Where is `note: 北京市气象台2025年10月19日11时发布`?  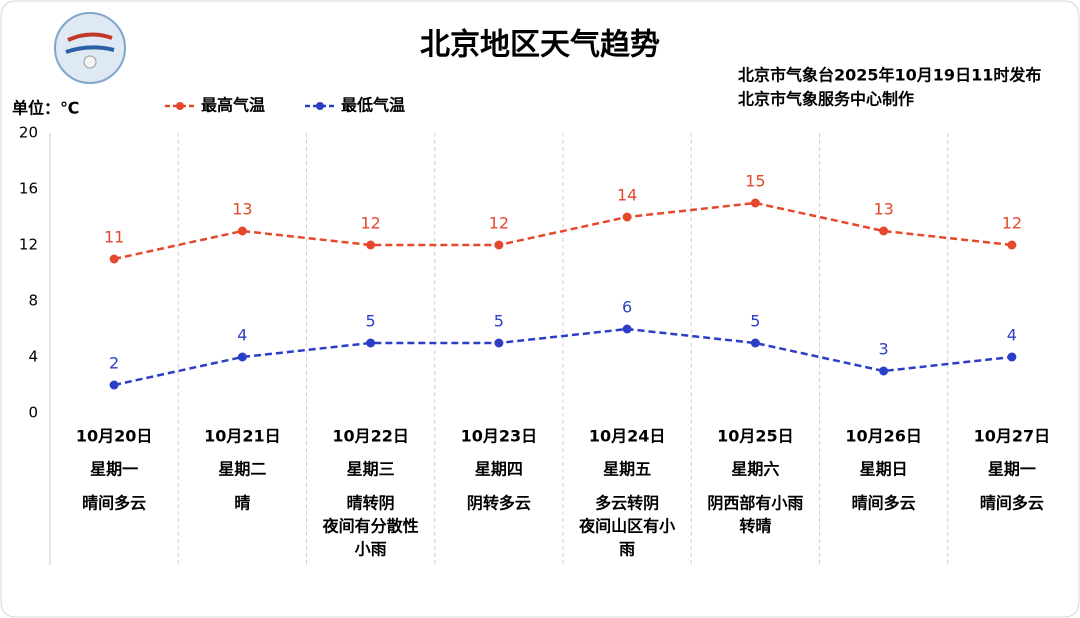
note: 北京市气象台2025年10月19日11时发布 is located at coordinates (889, 75).